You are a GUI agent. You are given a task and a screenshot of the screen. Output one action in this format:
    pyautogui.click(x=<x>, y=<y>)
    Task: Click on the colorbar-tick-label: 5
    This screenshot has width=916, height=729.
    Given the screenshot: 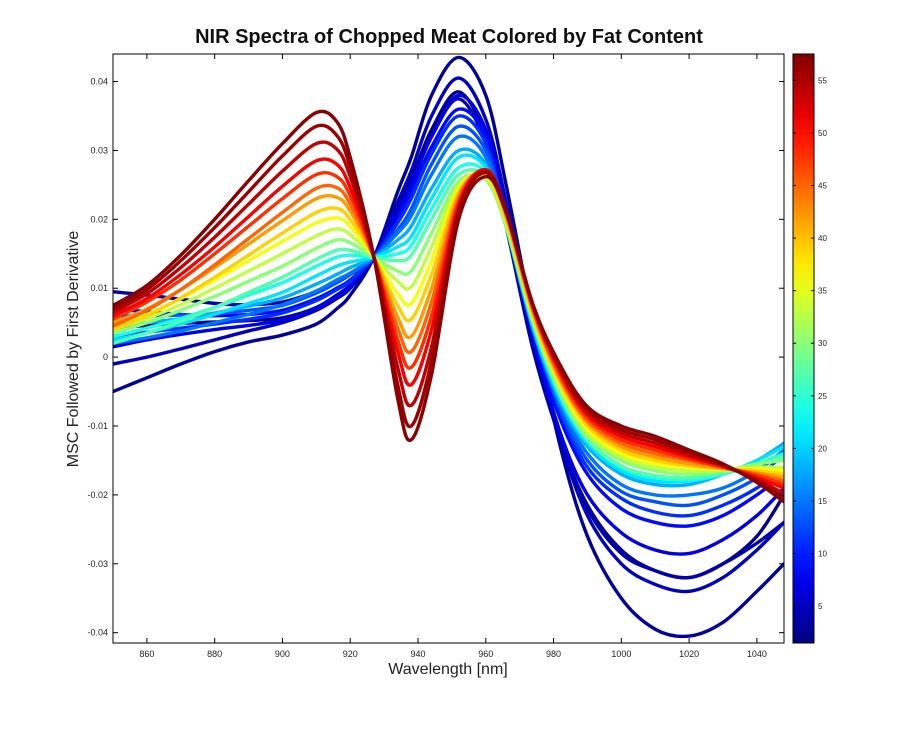 What is the action you would take?
    pyautogui.click(x=820, y=606)
    